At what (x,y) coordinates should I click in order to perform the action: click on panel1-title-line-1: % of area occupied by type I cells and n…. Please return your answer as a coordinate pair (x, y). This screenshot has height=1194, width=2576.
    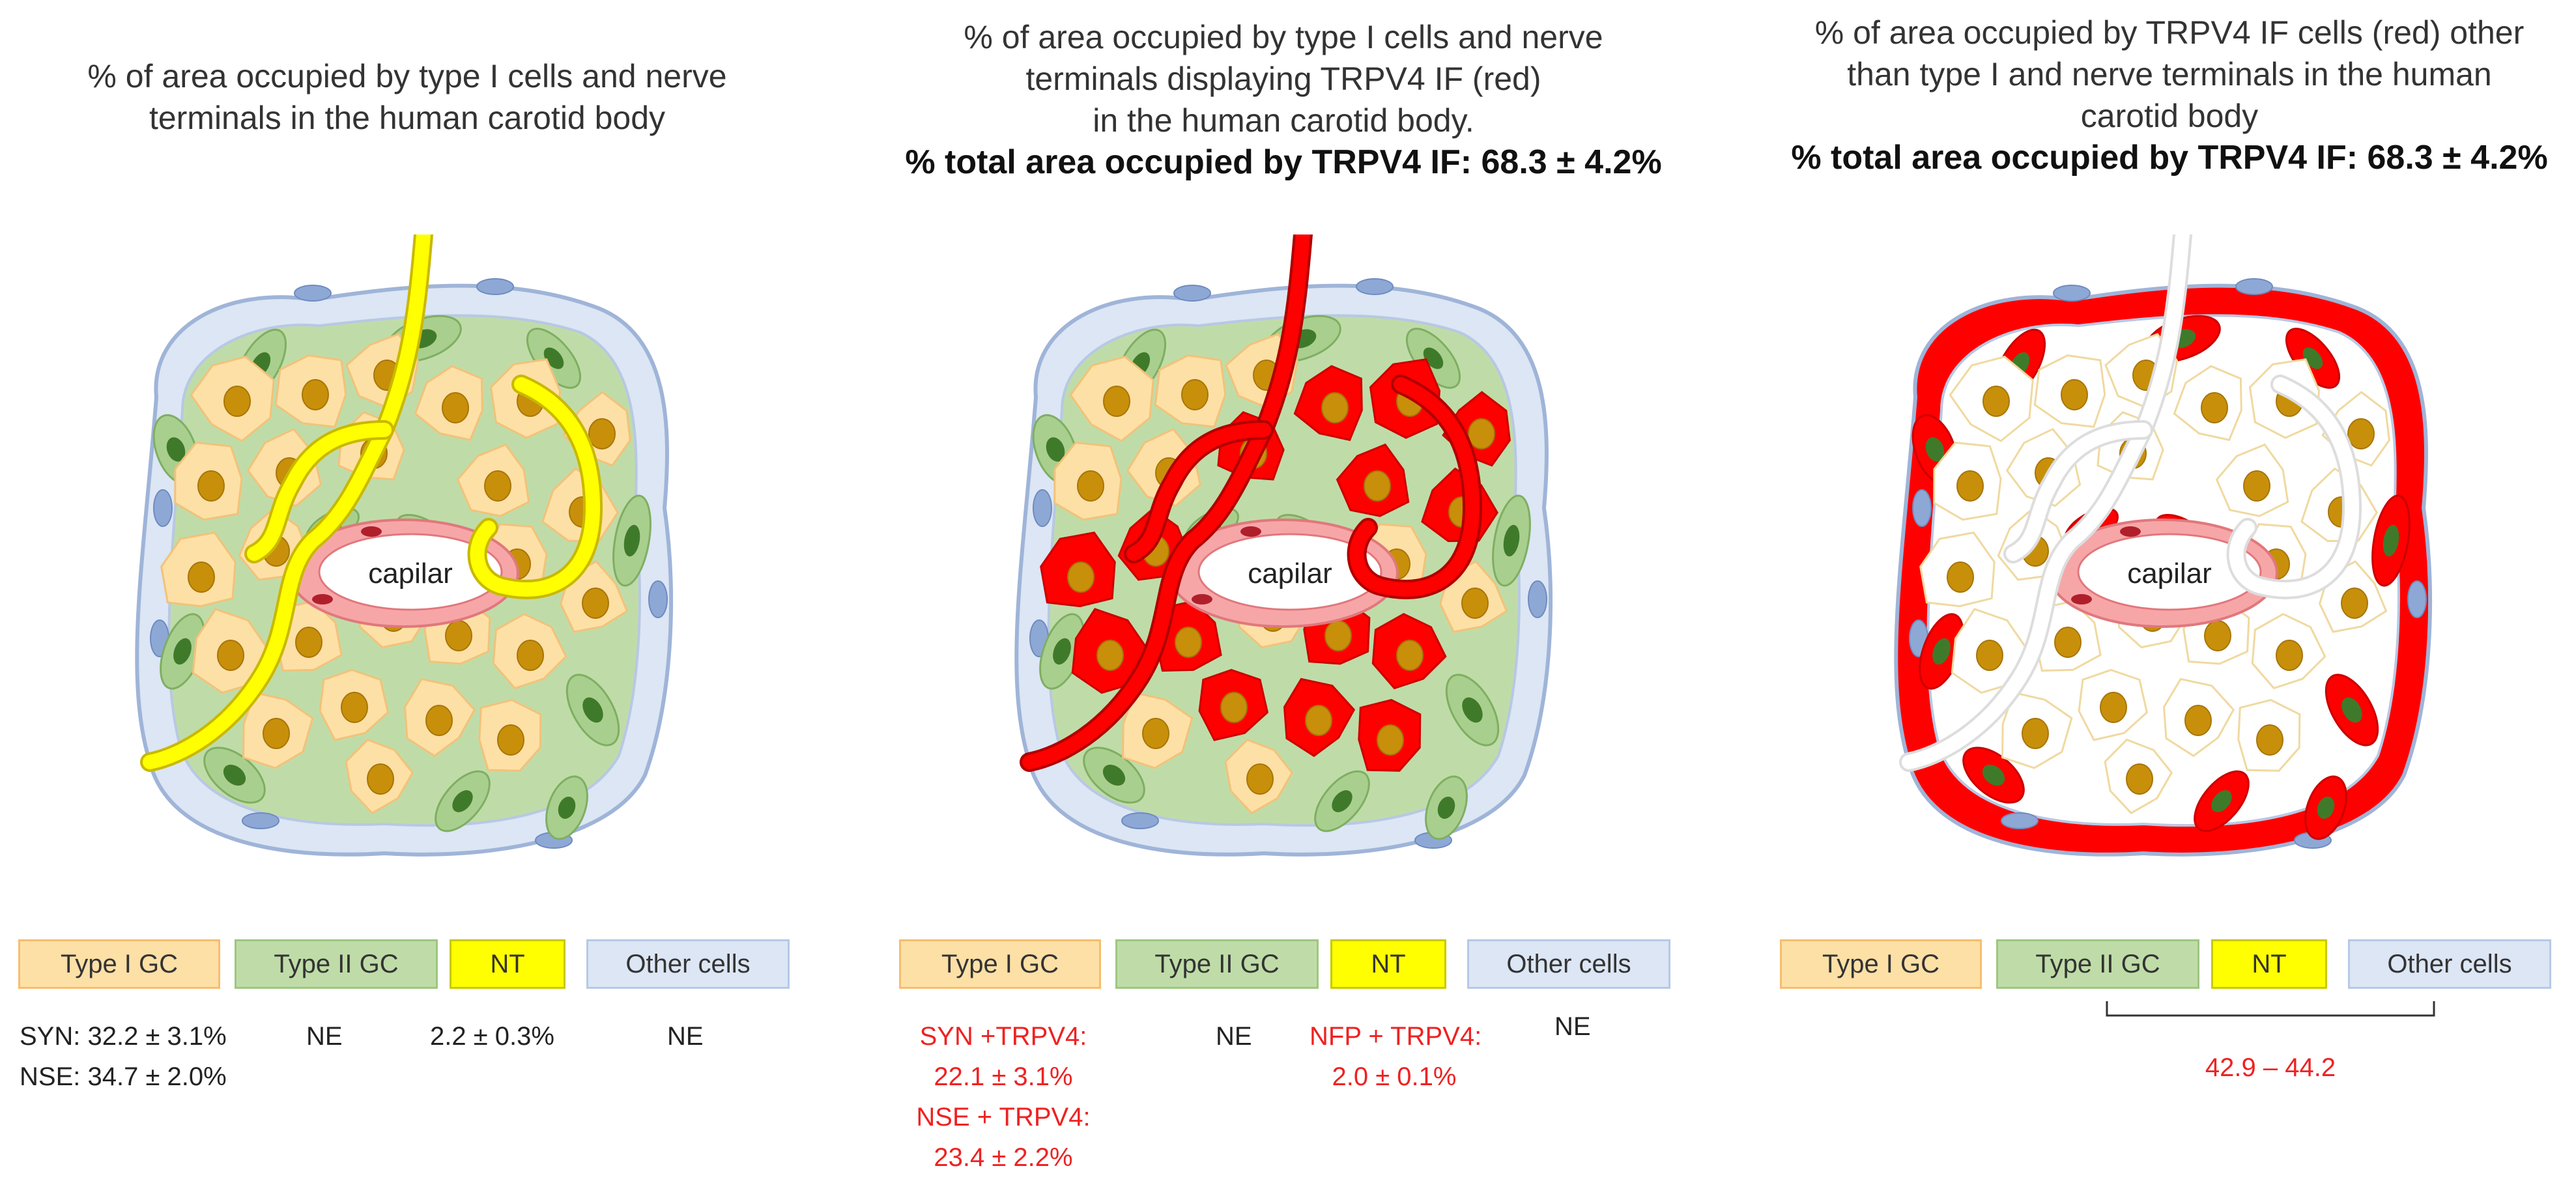
    Looking at the image, I should click on (407, 76).